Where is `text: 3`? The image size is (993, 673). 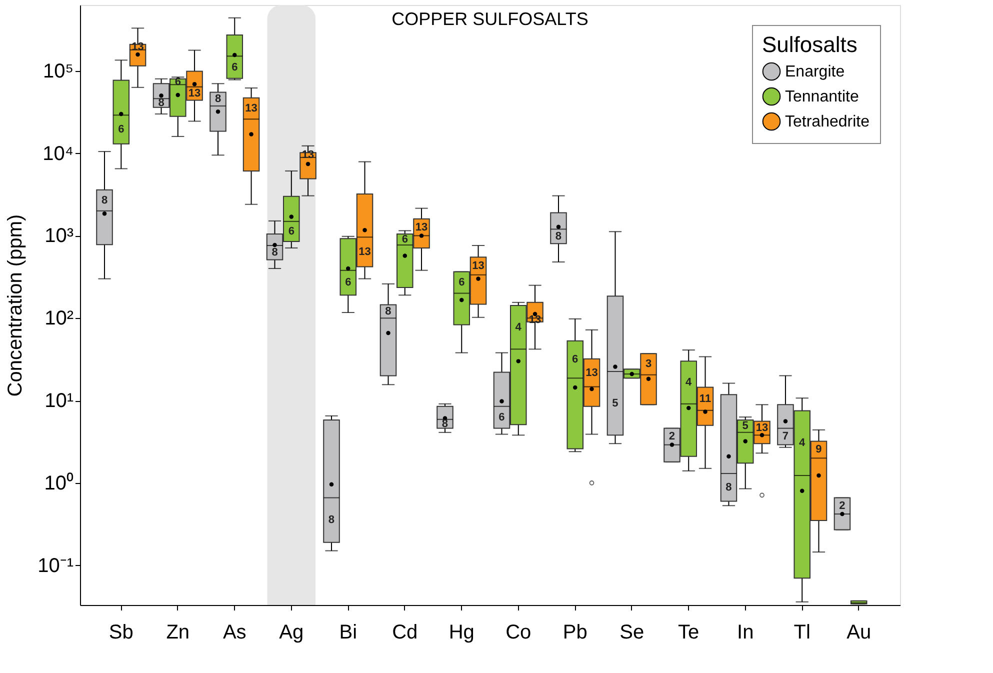 text: 3 is located at coordinates (648, 364).